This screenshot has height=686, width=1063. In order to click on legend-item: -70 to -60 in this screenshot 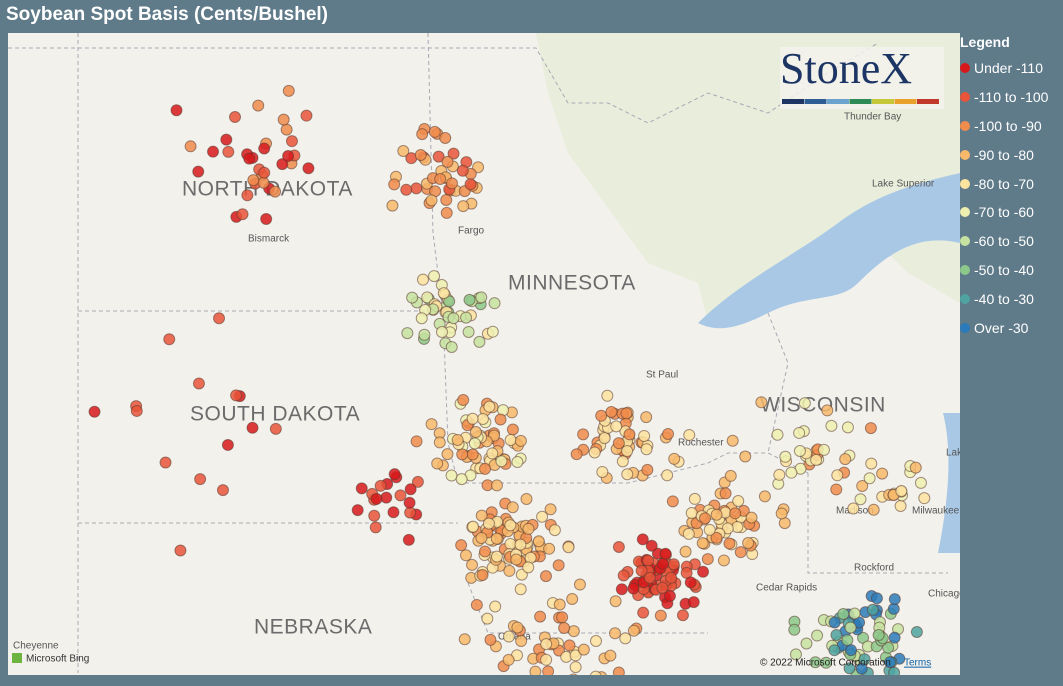, I will do `click(1004, 212)`.